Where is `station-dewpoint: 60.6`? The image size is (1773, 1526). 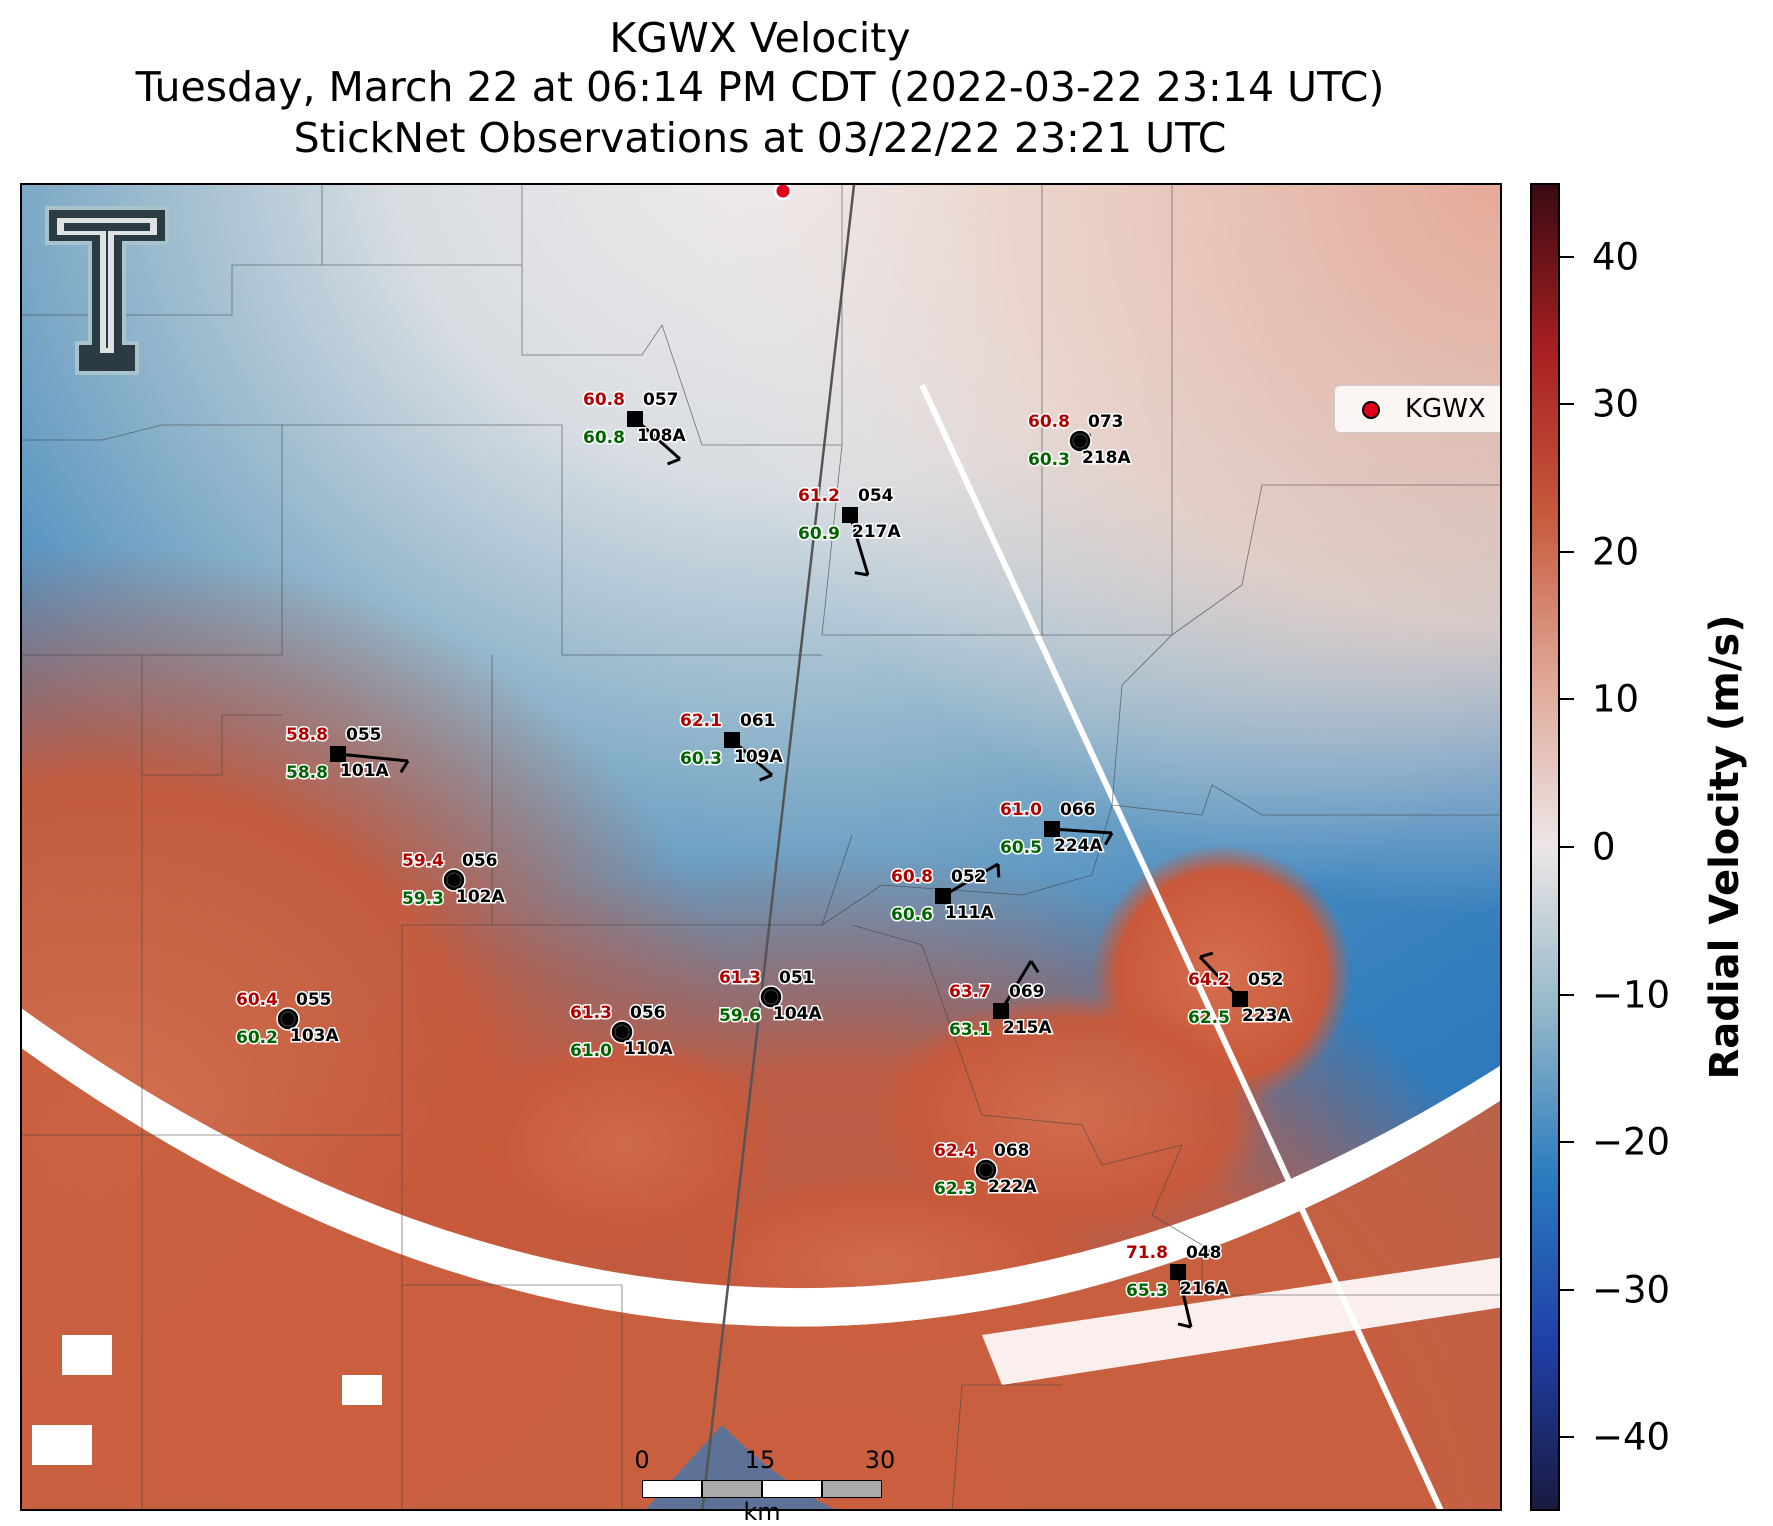 station-dewpoint: 60.6 is located at coordinates (912, 915).